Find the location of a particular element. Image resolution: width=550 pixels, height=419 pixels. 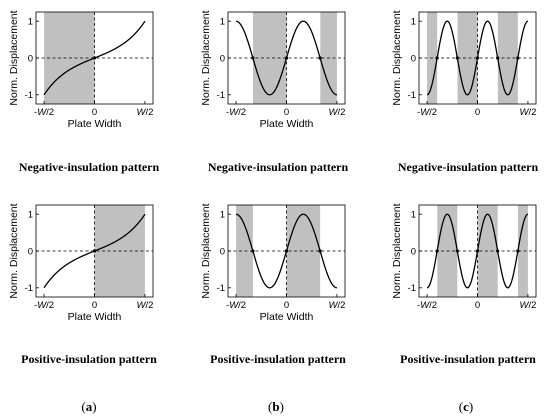

xtick-label-positive-a-0: -W/2 is located at coordinates (44, 305).